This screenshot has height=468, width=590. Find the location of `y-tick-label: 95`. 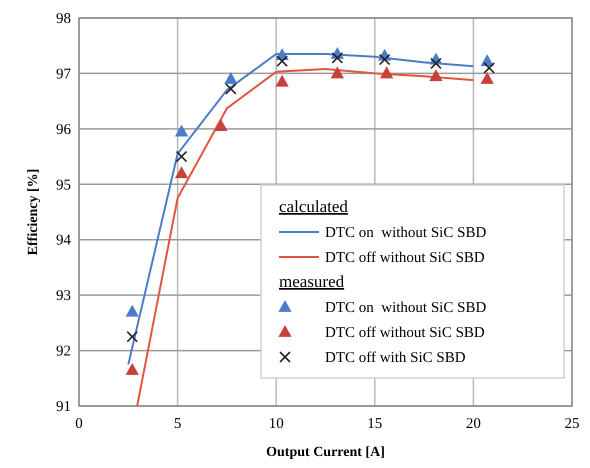

y-tick-label: 95 is located at coordinates (63, 185).